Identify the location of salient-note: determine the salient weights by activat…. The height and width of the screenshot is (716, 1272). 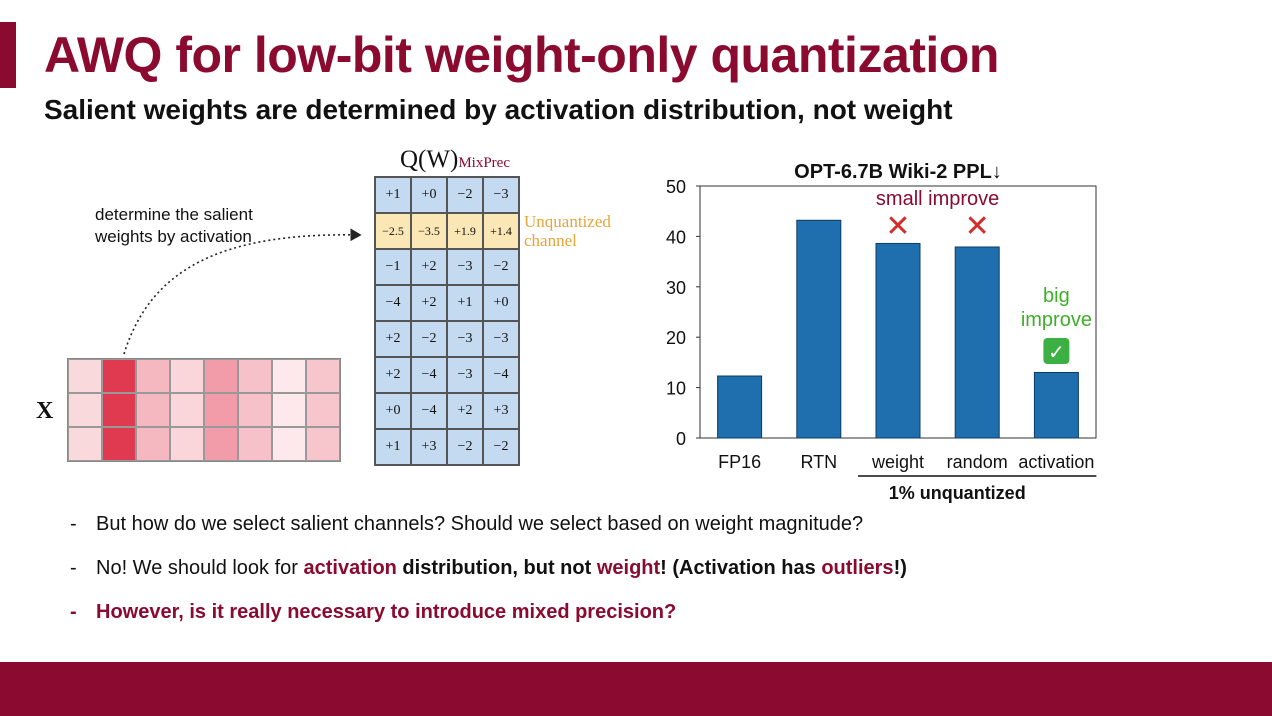
(174, 226).